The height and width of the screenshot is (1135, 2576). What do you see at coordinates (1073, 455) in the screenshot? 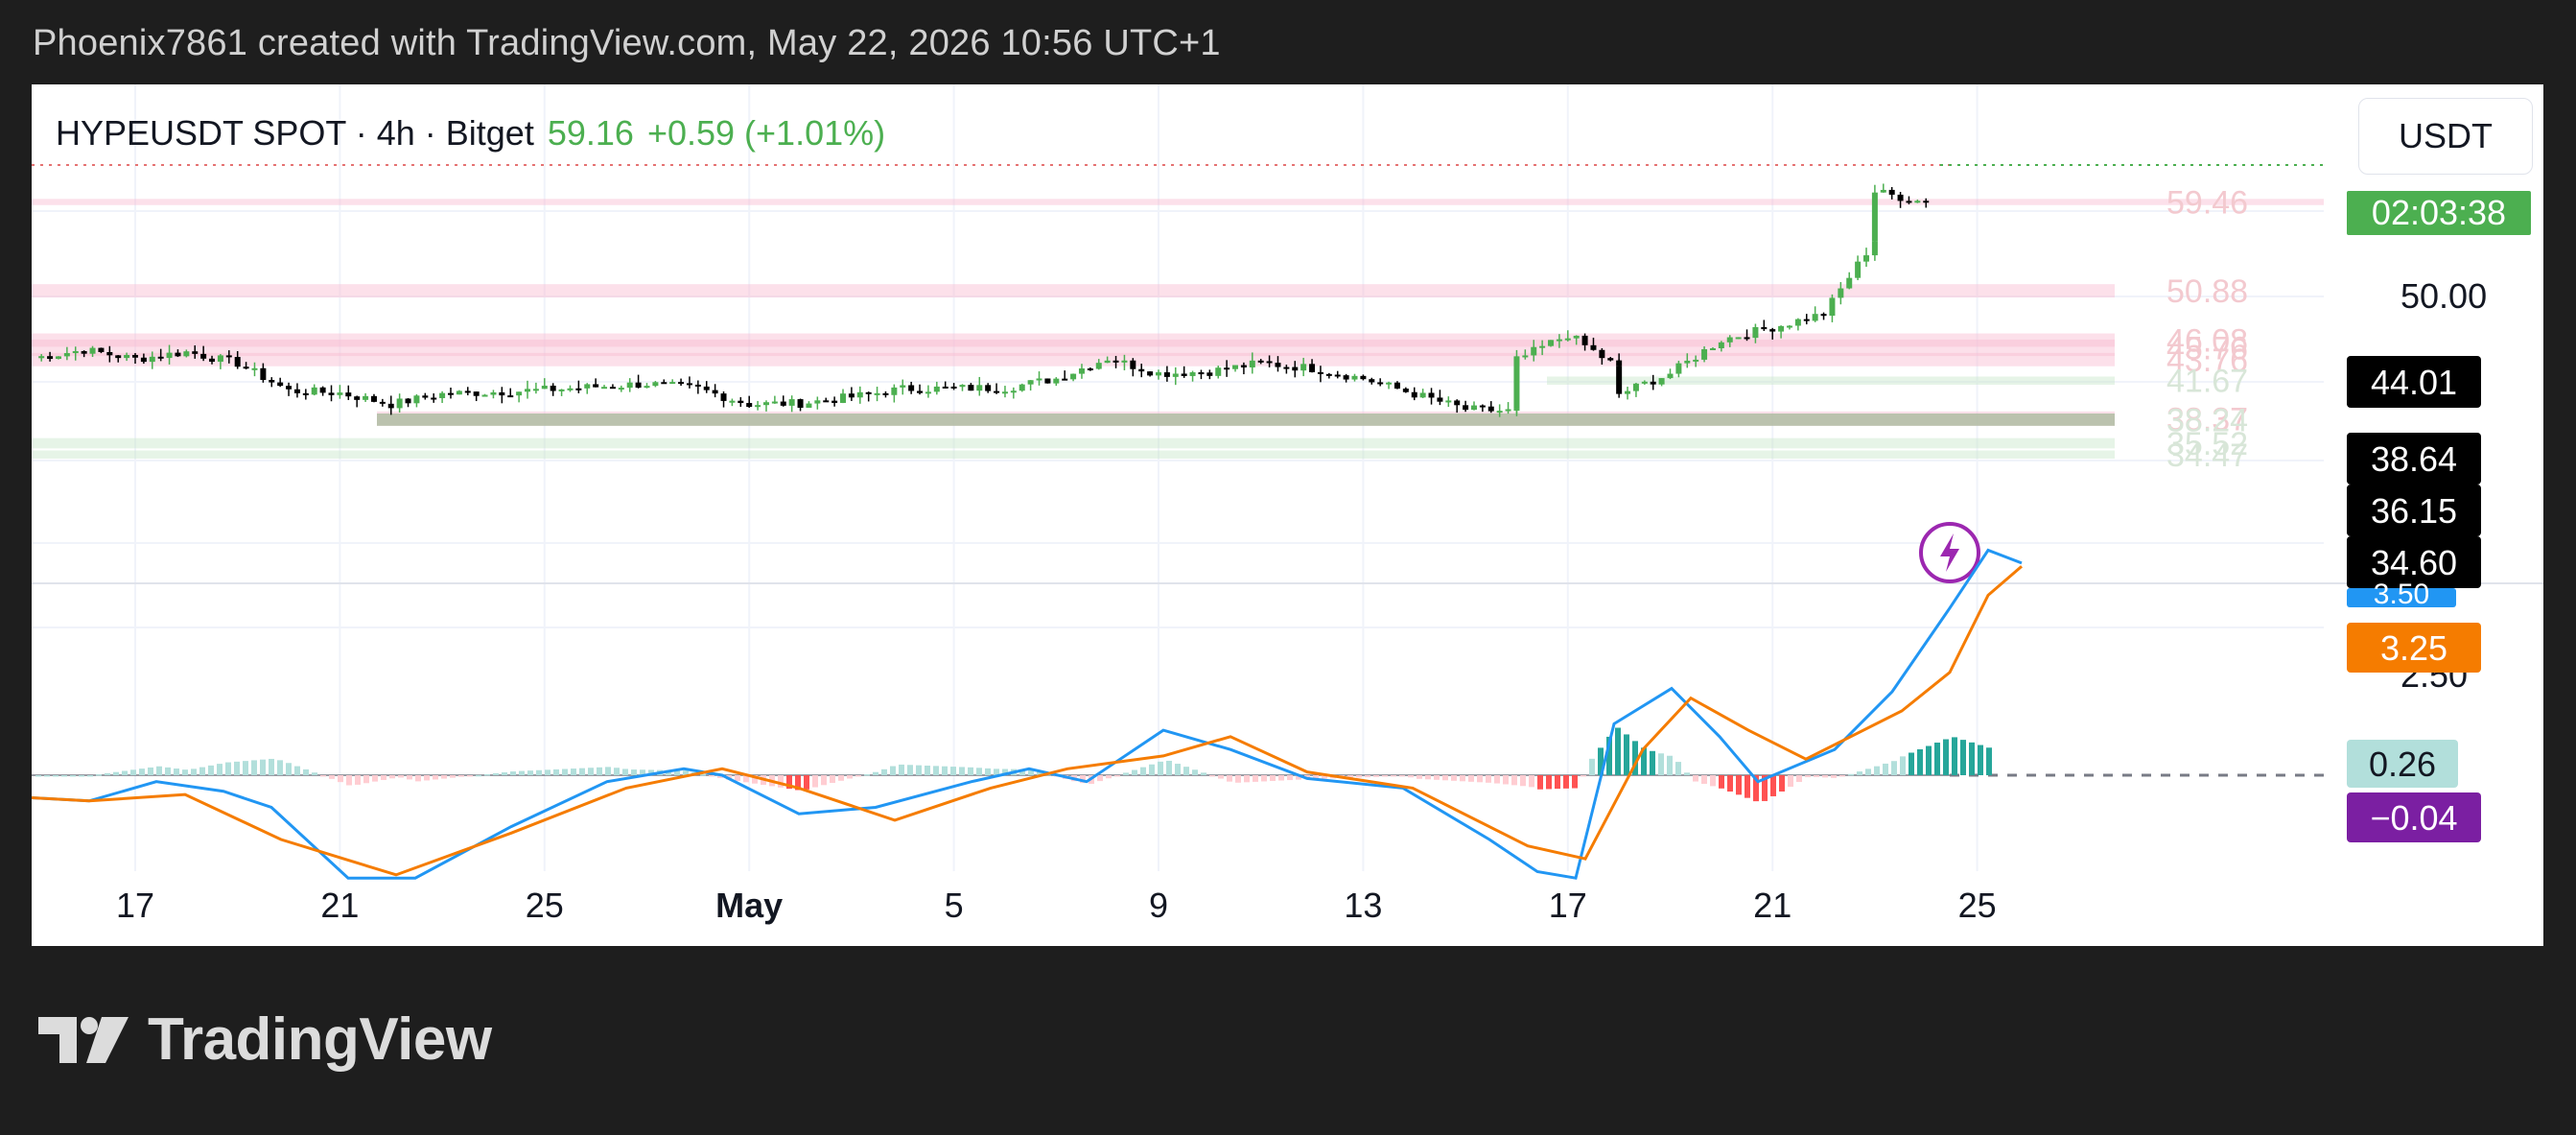
I see `support-zone` at bounding box center [1073, 455].